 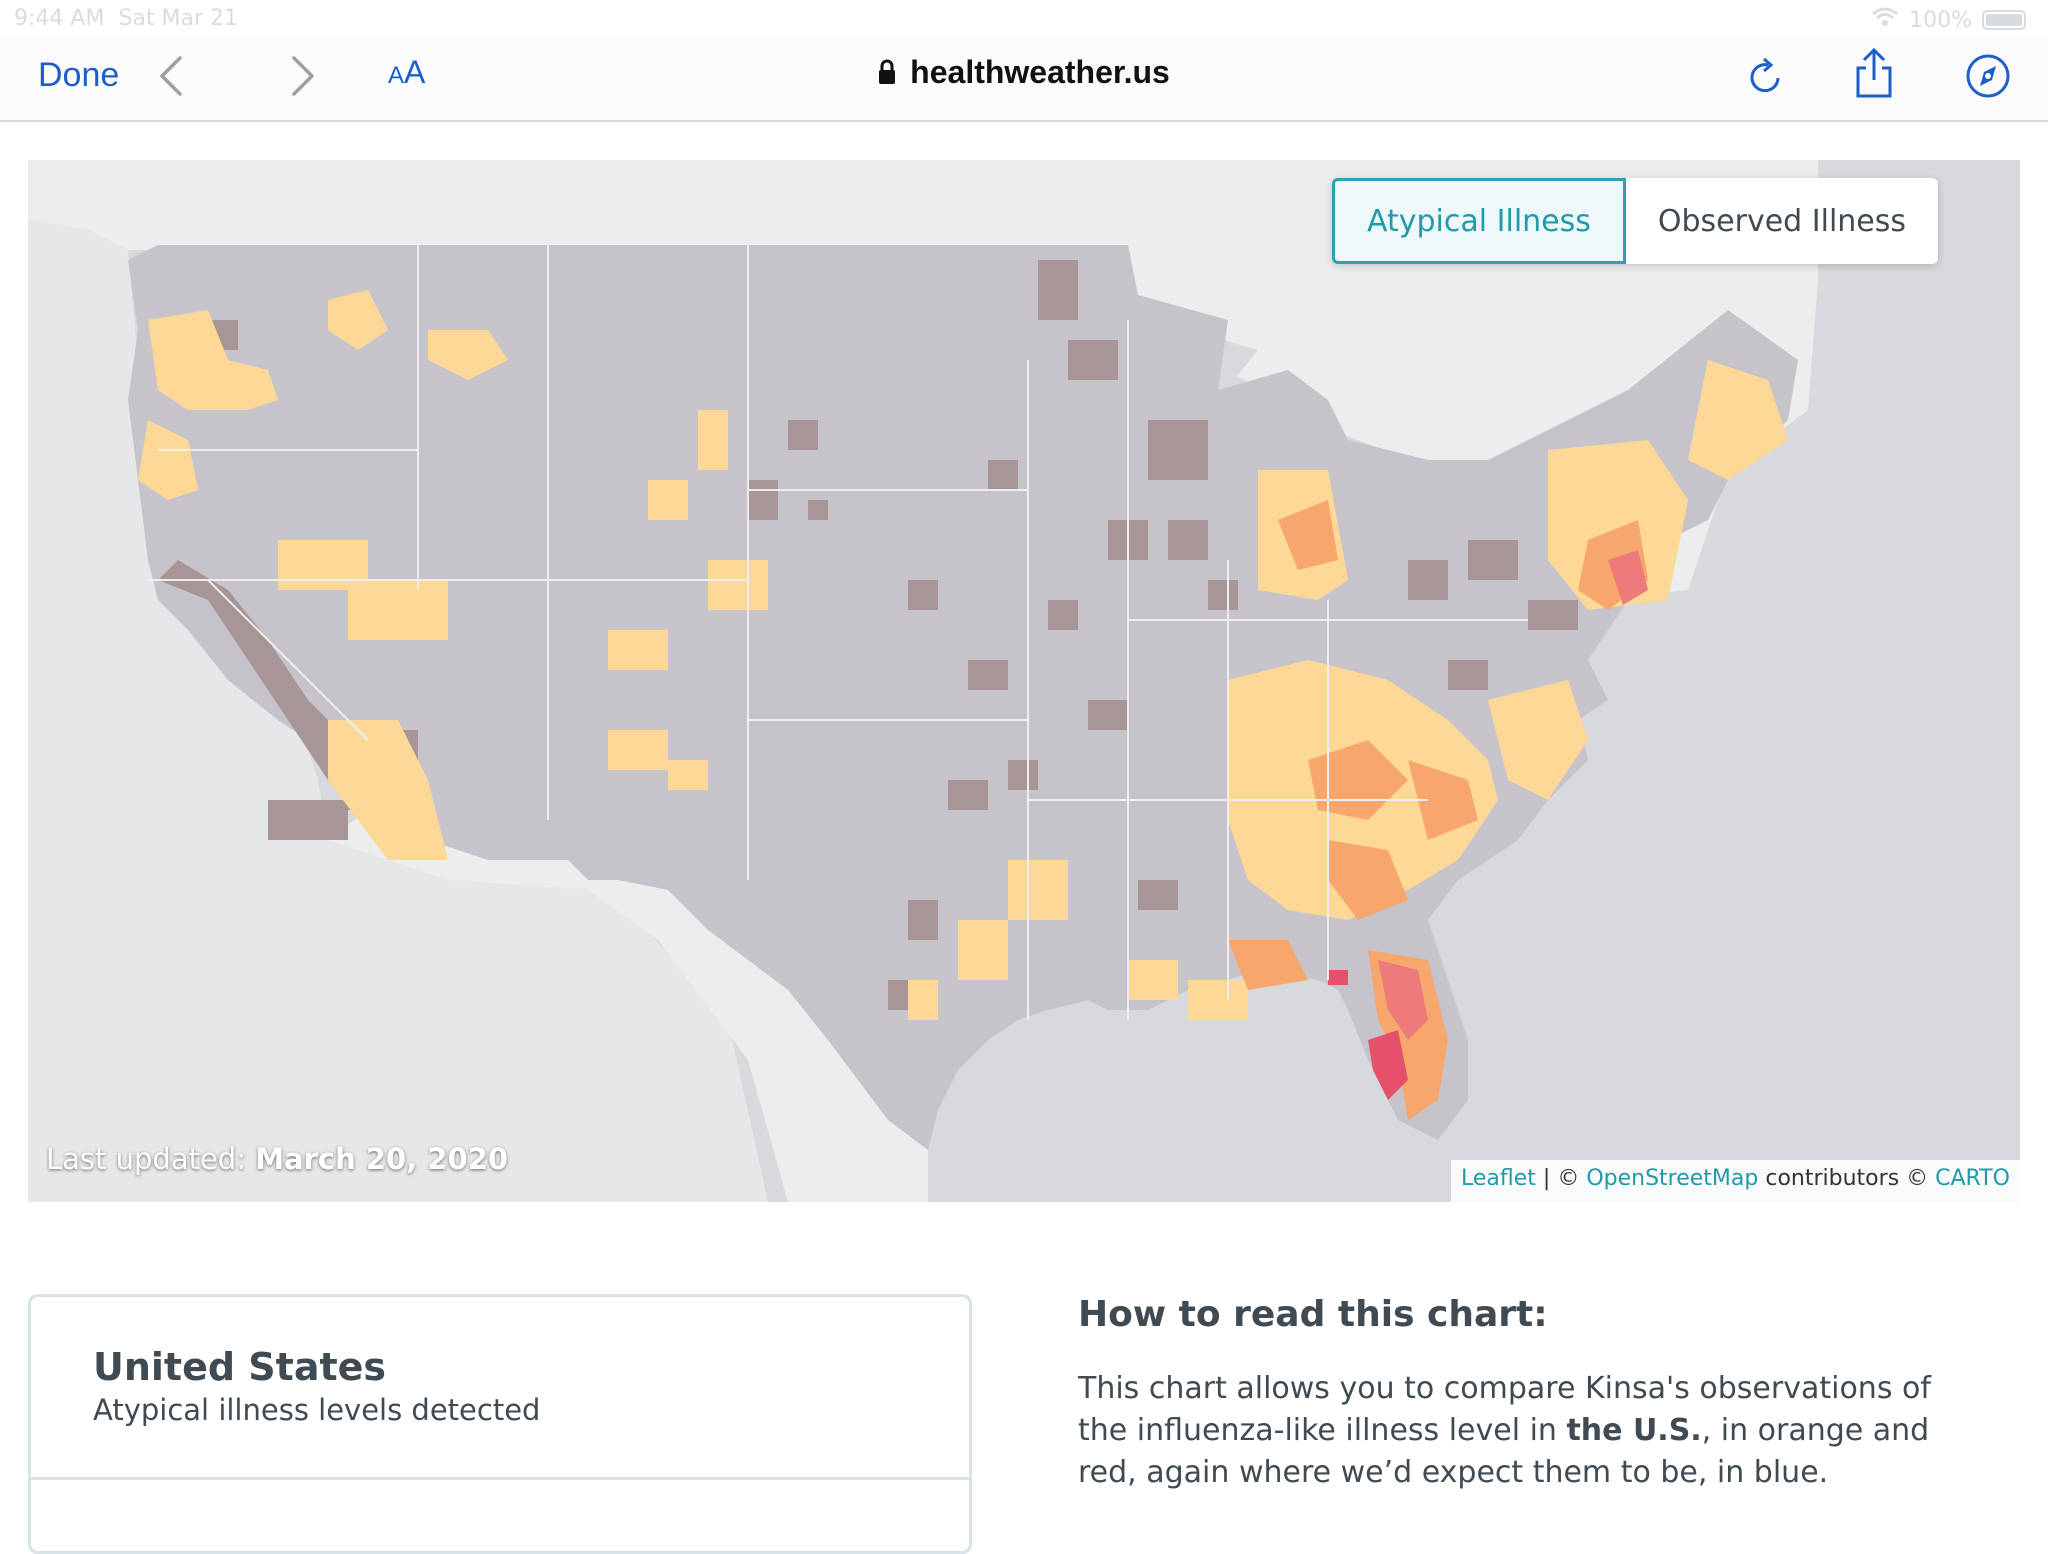 I want to click on chevron-right-icon, so click(x=303, y=76).